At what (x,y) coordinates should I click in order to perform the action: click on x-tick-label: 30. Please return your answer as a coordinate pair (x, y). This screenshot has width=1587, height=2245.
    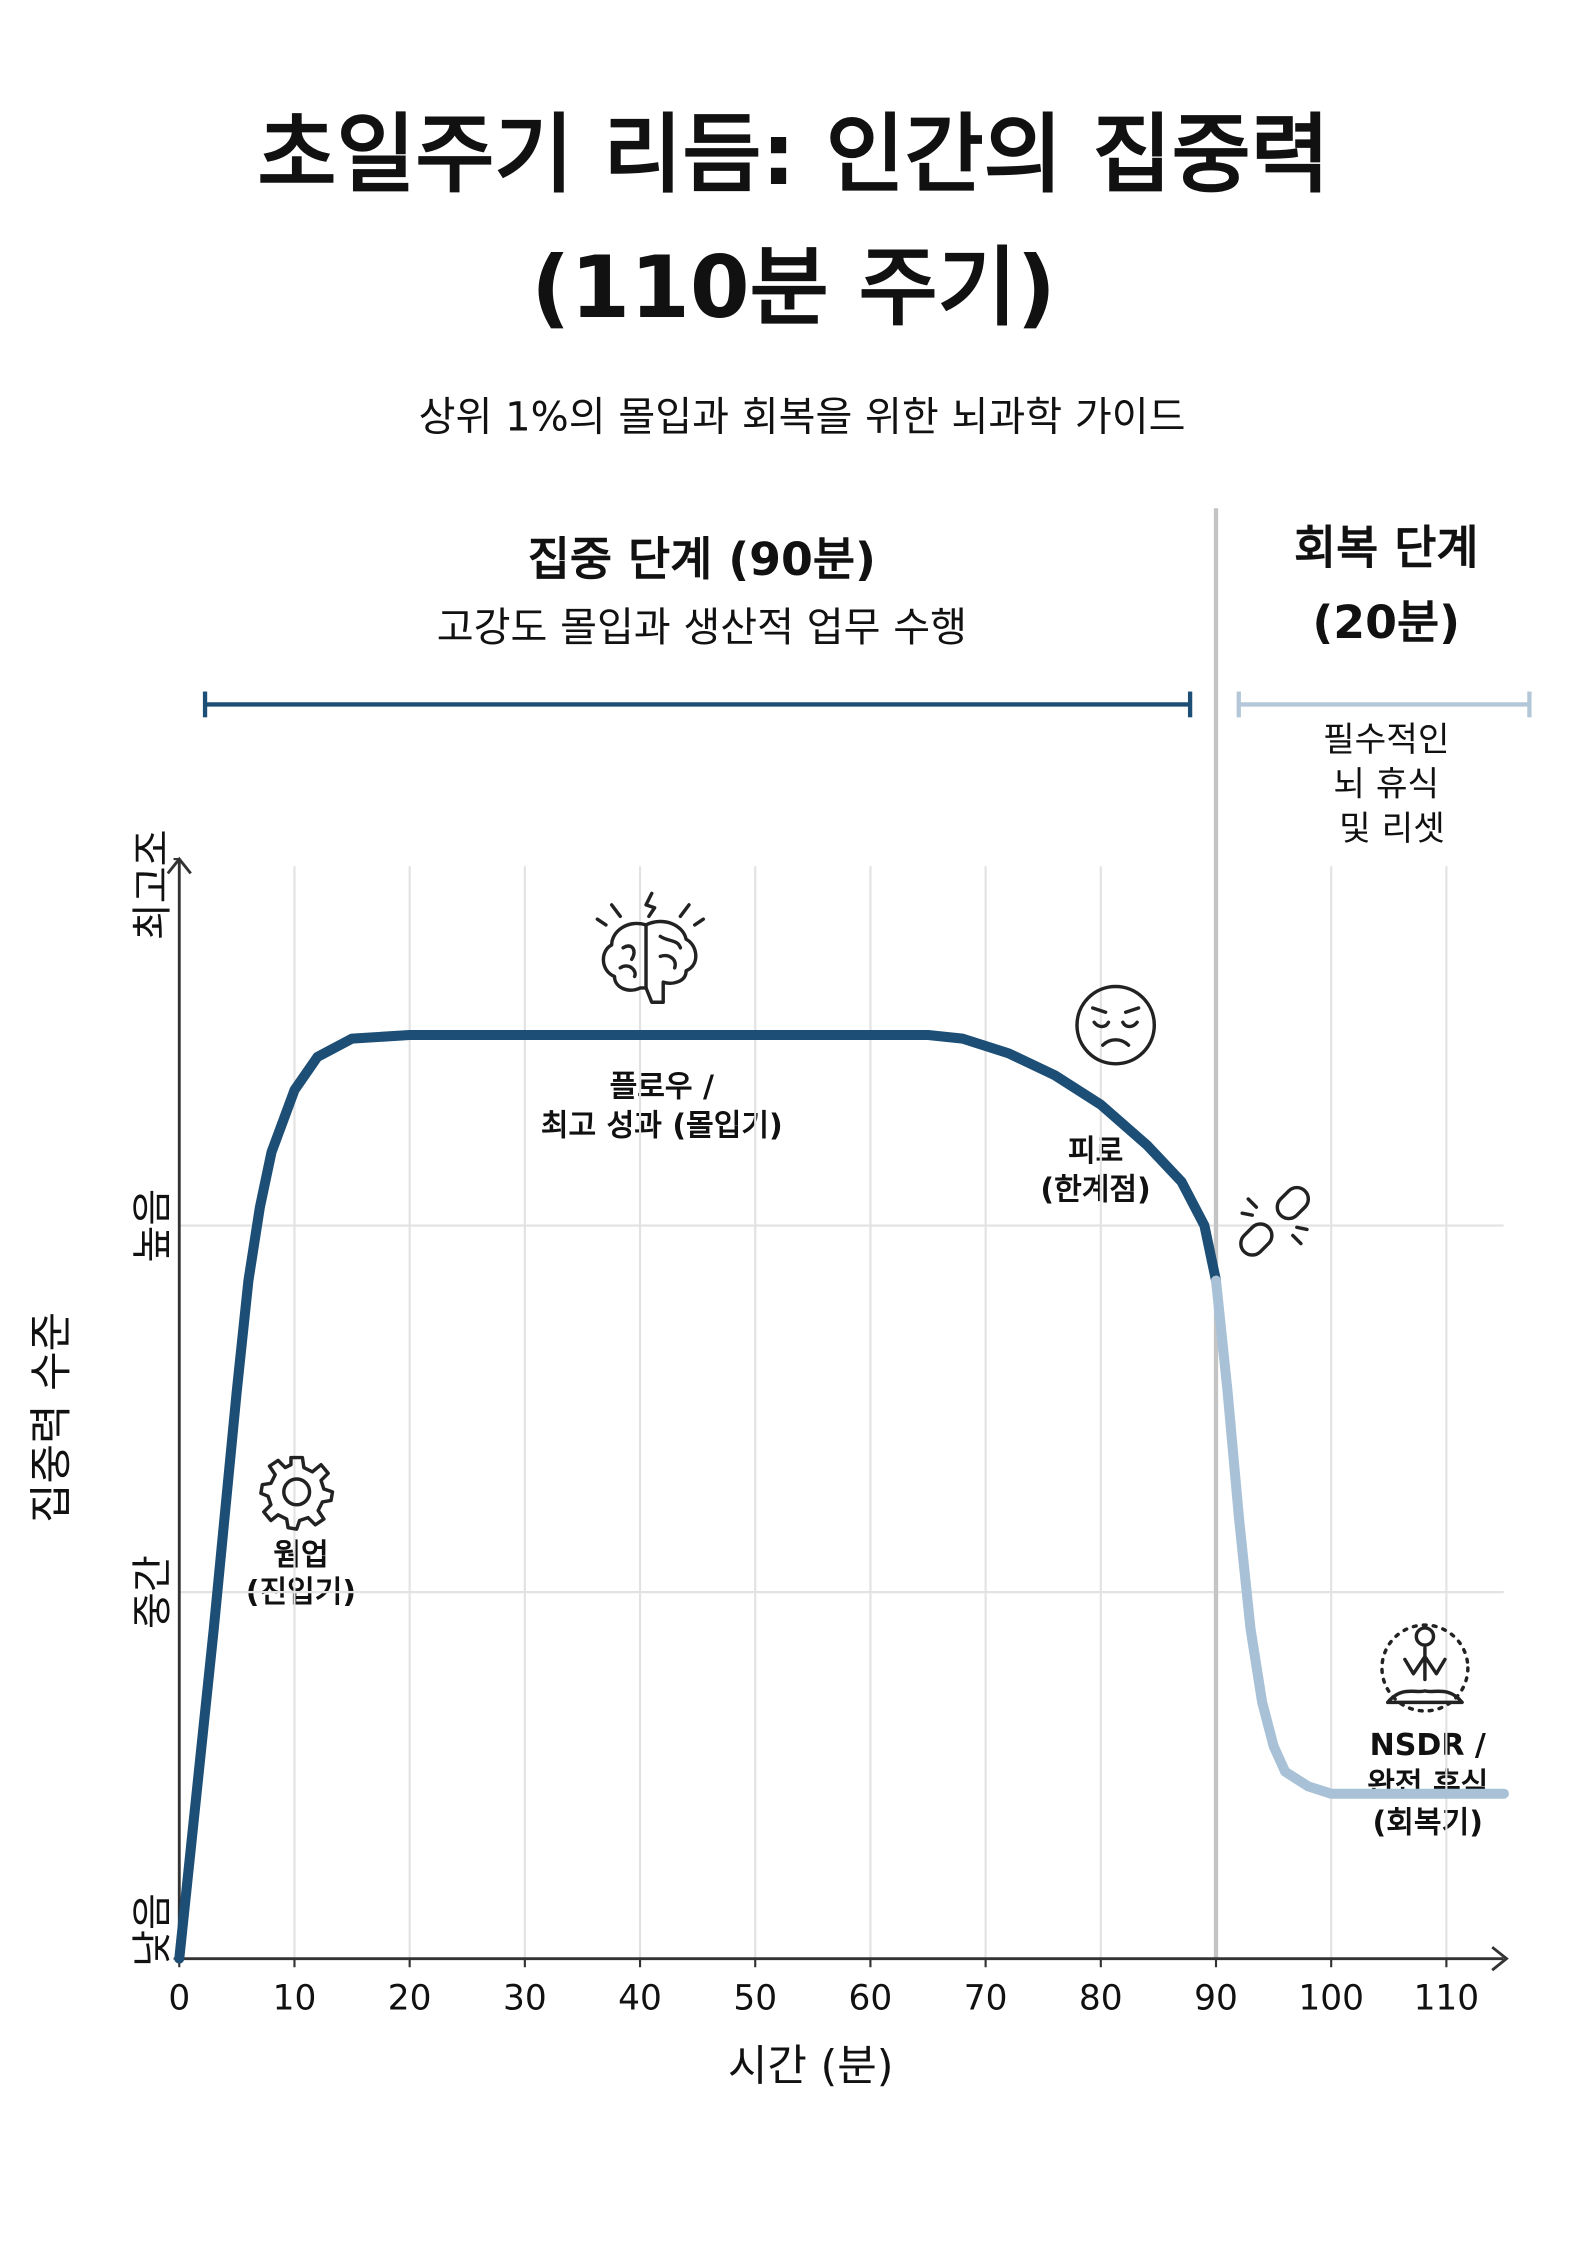
    Looking at the image, I should click on (525, 1999).